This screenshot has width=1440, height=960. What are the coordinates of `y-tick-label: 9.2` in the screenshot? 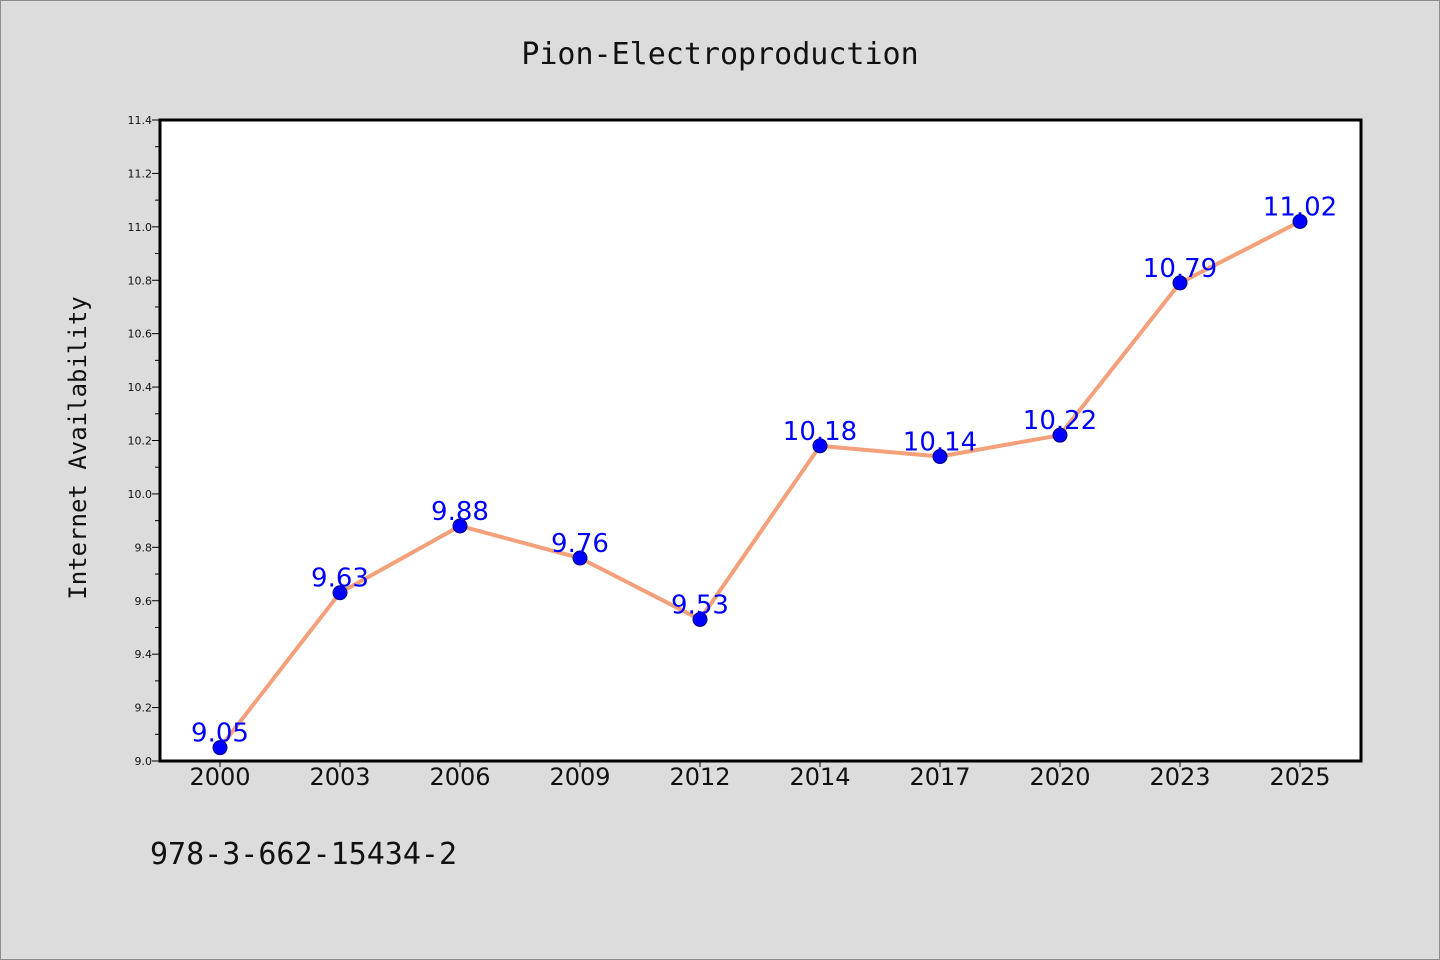 It's located at (144, 708).